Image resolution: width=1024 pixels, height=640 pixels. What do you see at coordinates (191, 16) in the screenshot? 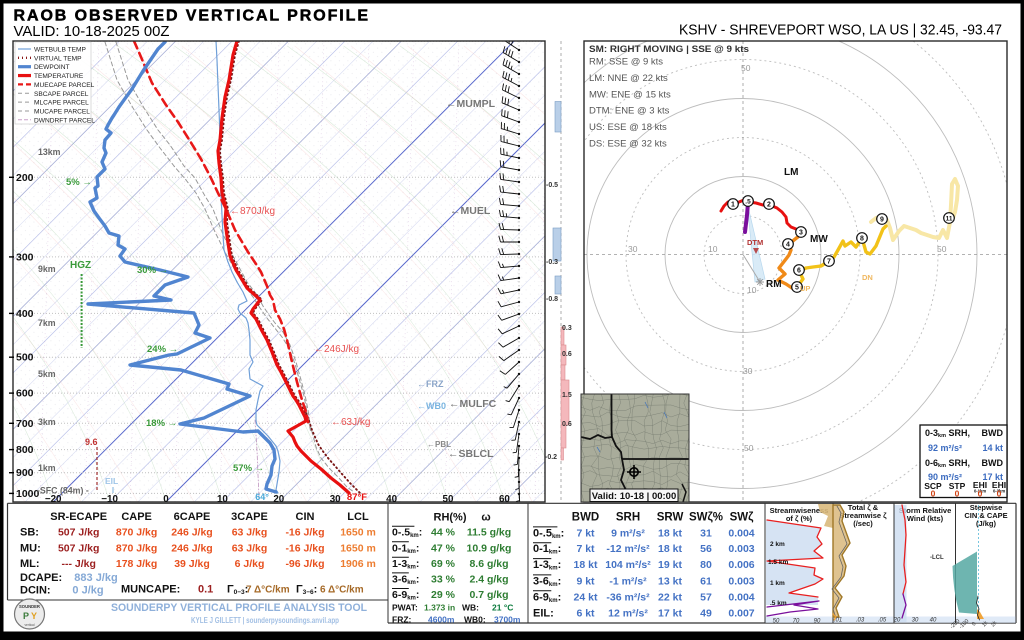
I see `svg-text: RAOB OBSERVED VERTICAL PROFILE` at bounding box center [191, 16].